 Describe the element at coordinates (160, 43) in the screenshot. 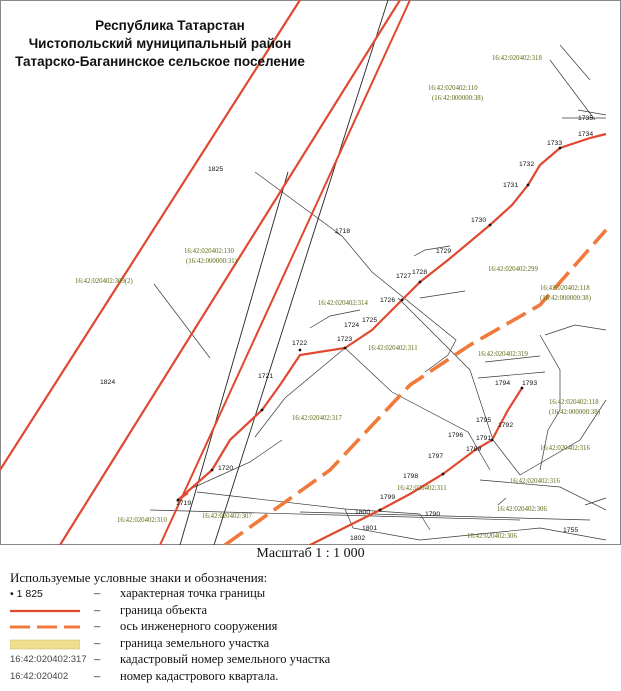

I see `header-line-2: Чистопольский муниципальный район` at that location.